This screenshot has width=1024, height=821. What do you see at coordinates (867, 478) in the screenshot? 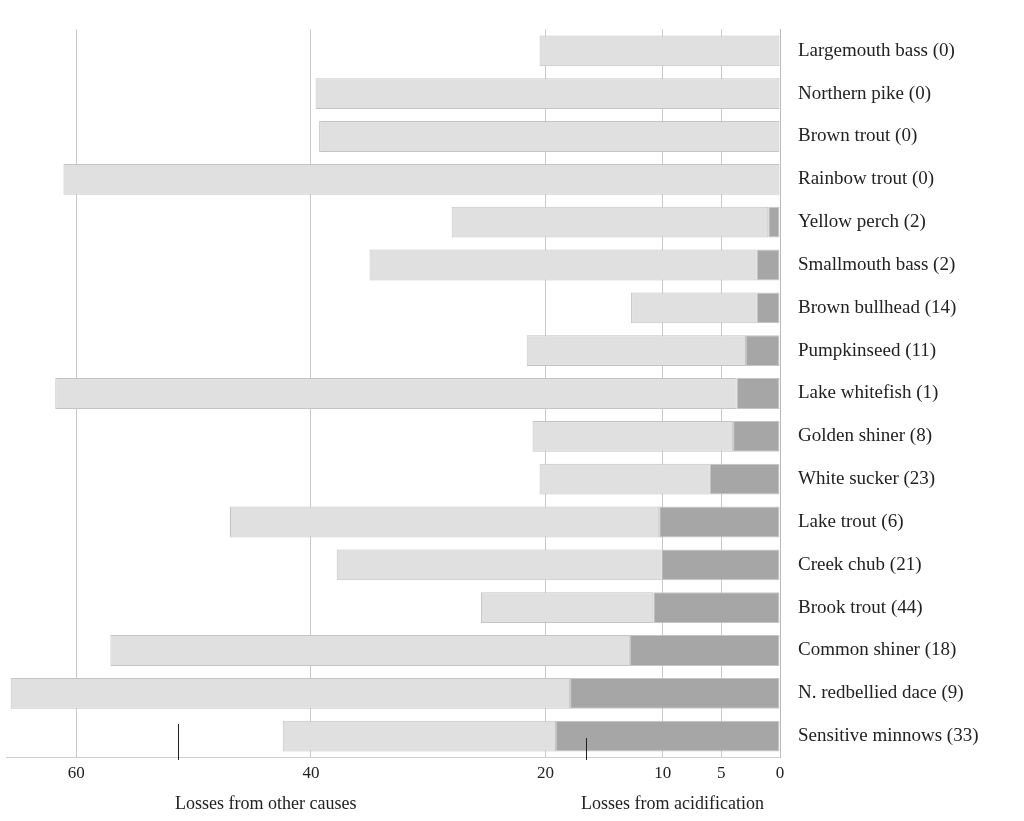
I see `y-tick-label: White sucker (23)` at bounding box center [867, 478].